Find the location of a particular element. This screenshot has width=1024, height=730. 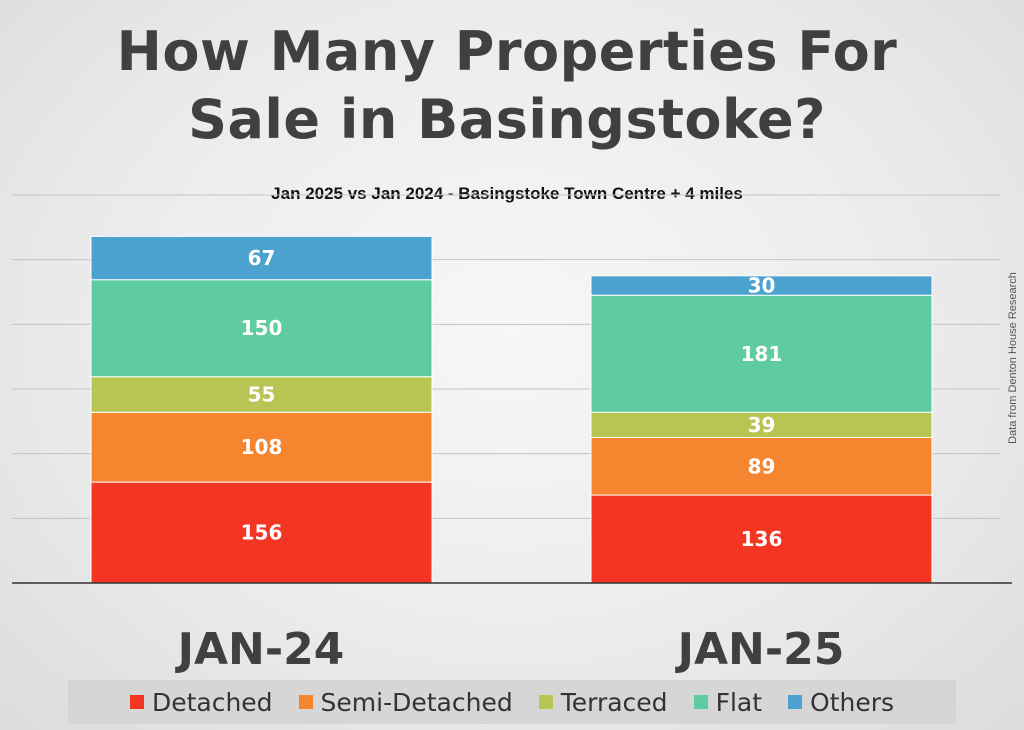

legend-label-flat: Flat is located at coordinates (739, 702).